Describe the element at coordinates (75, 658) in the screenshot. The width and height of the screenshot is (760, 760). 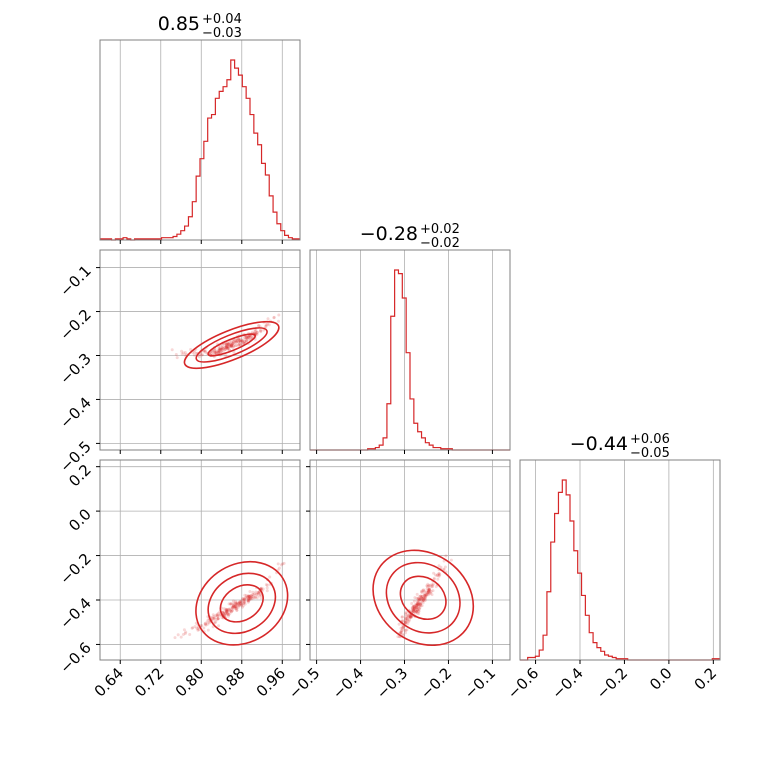
I see `y-tick-label: −0.6` at that location.